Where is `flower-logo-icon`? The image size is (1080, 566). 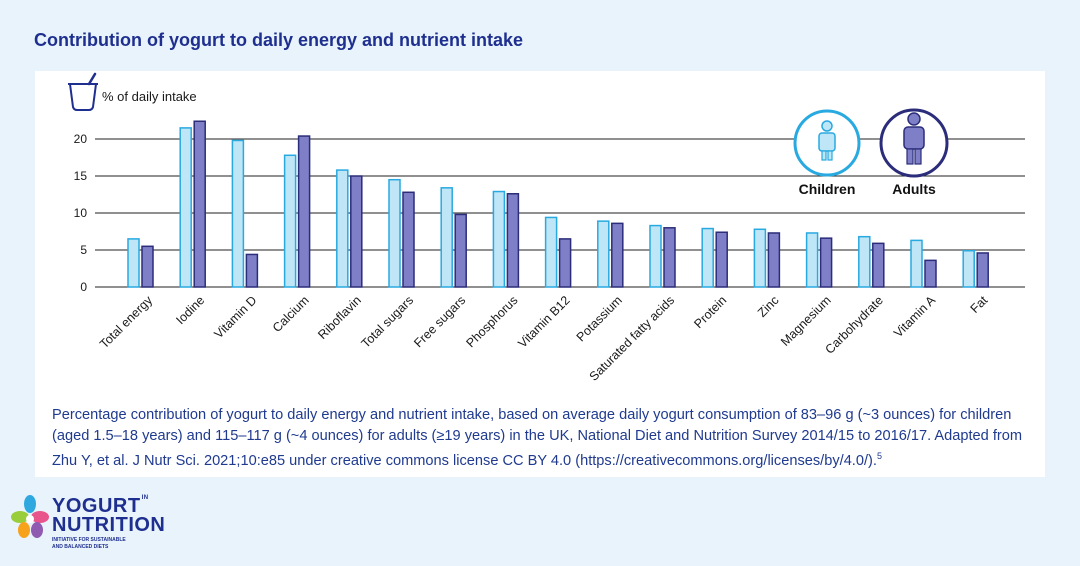 flower-logo-icon is located at coordinates (30, 516).